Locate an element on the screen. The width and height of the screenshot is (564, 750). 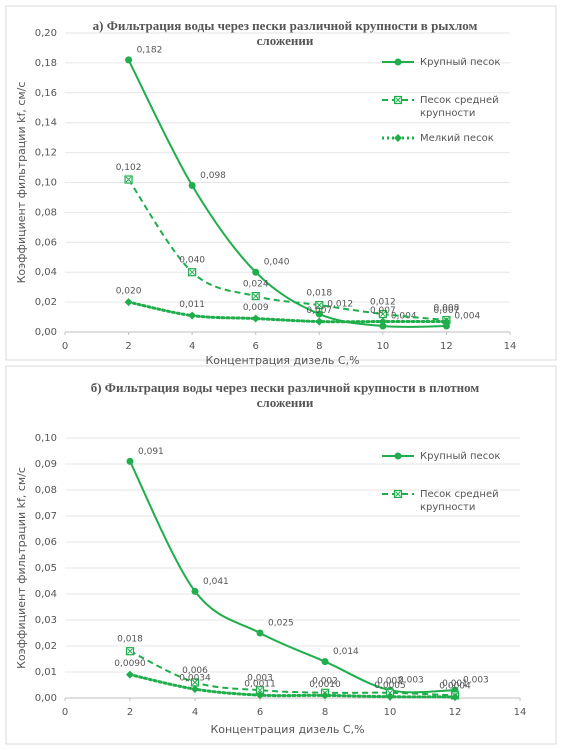
data-label: 0,008 is located at coordinates (447, 309).